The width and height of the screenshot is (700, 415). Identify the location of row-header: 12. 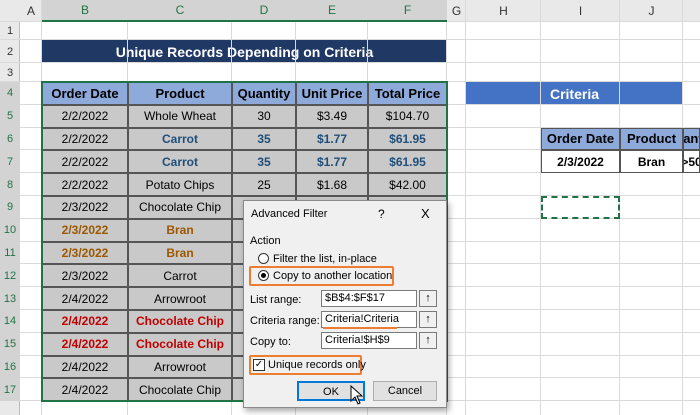
(10, 276).